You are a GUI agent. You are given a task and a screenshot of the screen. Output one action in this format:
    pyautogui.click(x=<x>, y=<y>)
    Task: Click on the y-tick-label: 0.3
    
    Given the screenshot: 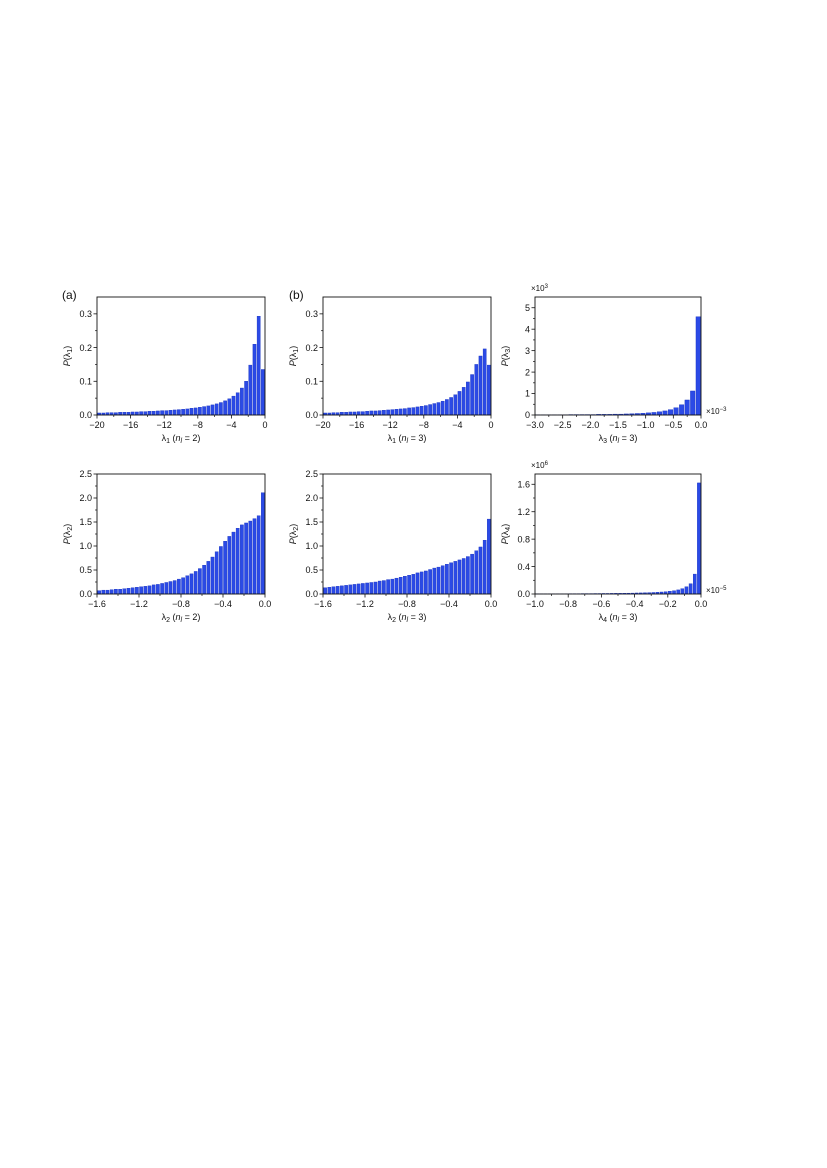 What is the action you would take?
    pyautogui.click(x=311, y=314)
    